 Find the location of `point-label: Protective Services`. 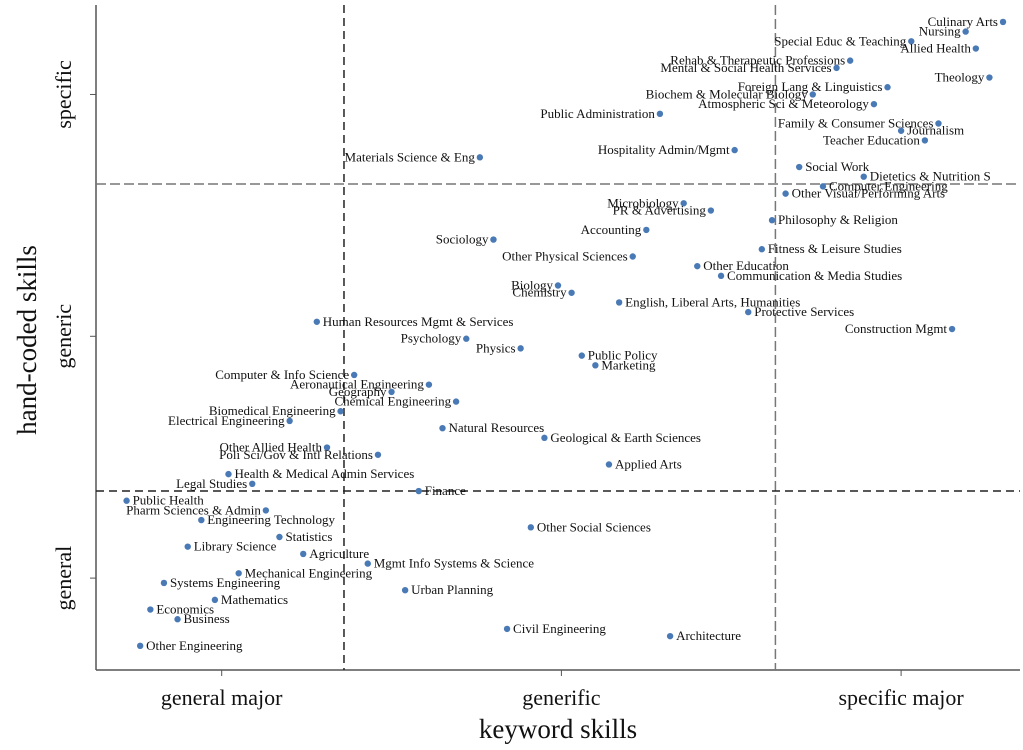

point-label: Protective Services is located at coordinates (804, 311).